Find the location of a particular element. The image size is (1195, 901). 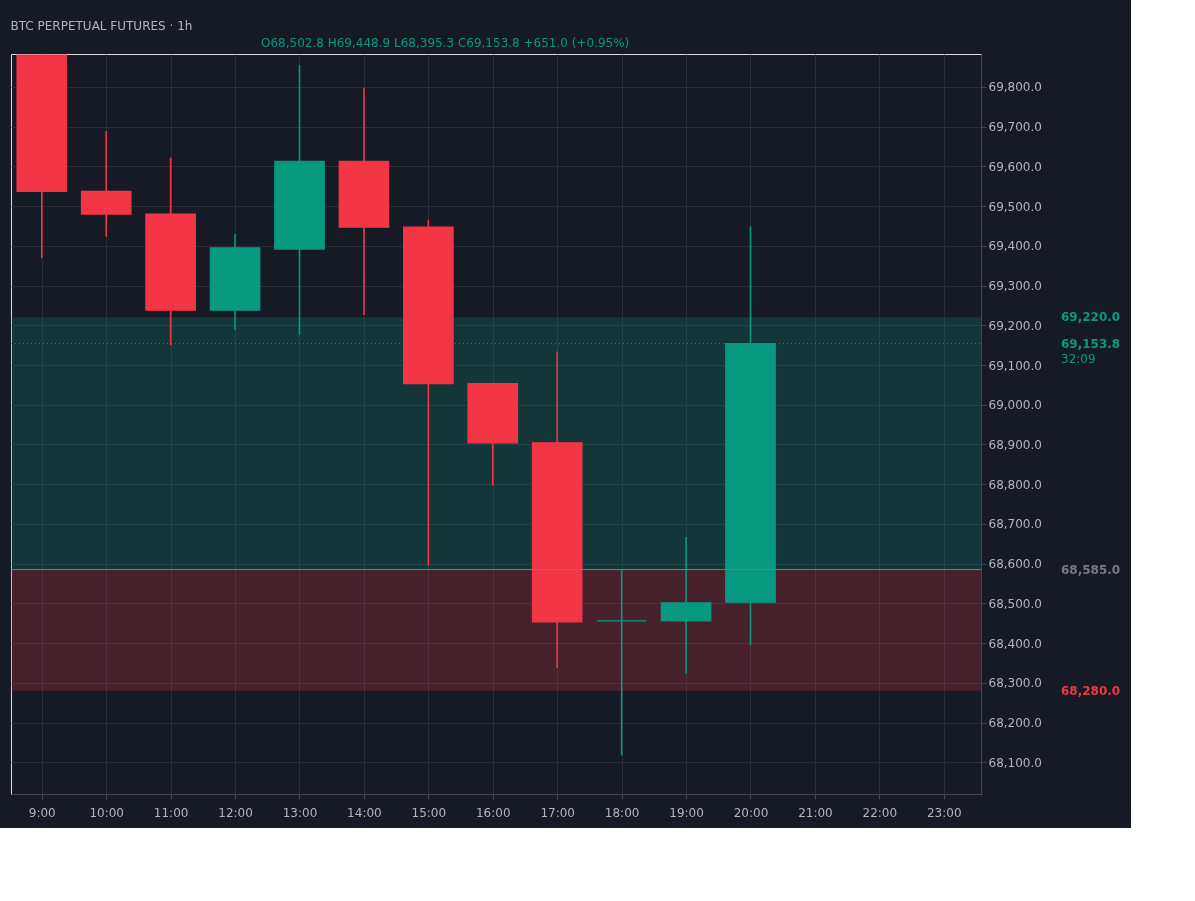

y-tick-label: 68,200.0 is located at coordinates (1015, 723).